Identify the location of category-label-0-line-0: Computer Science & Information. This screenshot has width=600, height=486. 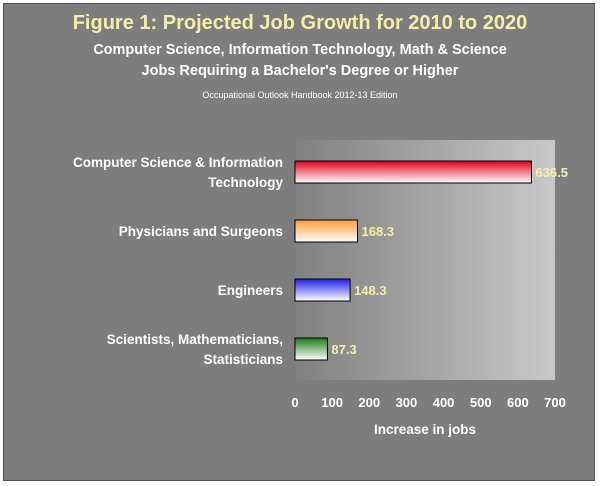
(178, 162).